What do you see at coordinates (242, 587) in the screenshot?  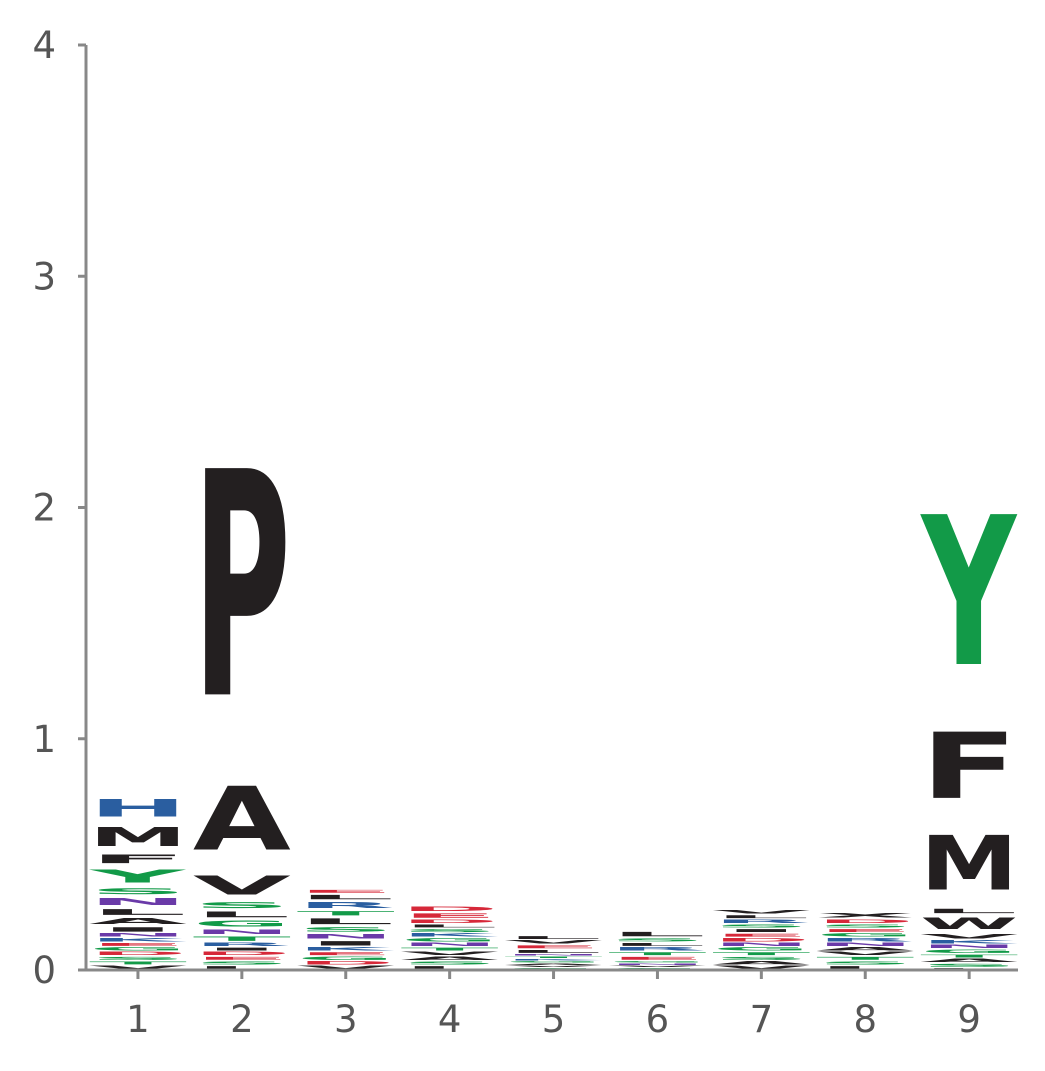 I see `logo-letter: P` at bounding box center [242, 587].